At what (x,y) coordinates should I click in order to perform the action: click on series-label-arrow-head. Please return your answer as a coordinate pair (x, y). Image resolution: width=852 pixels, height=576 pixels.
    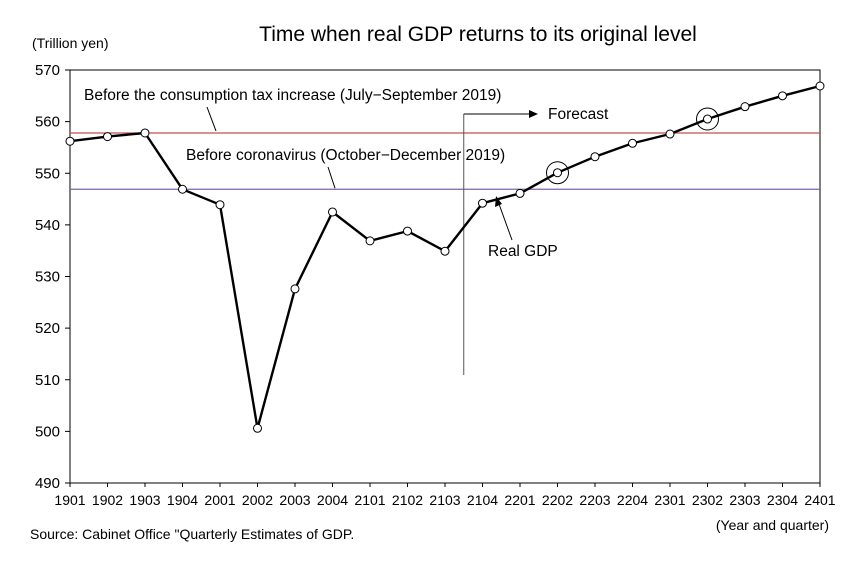
    Looking at the image, I should click on (498, 201).